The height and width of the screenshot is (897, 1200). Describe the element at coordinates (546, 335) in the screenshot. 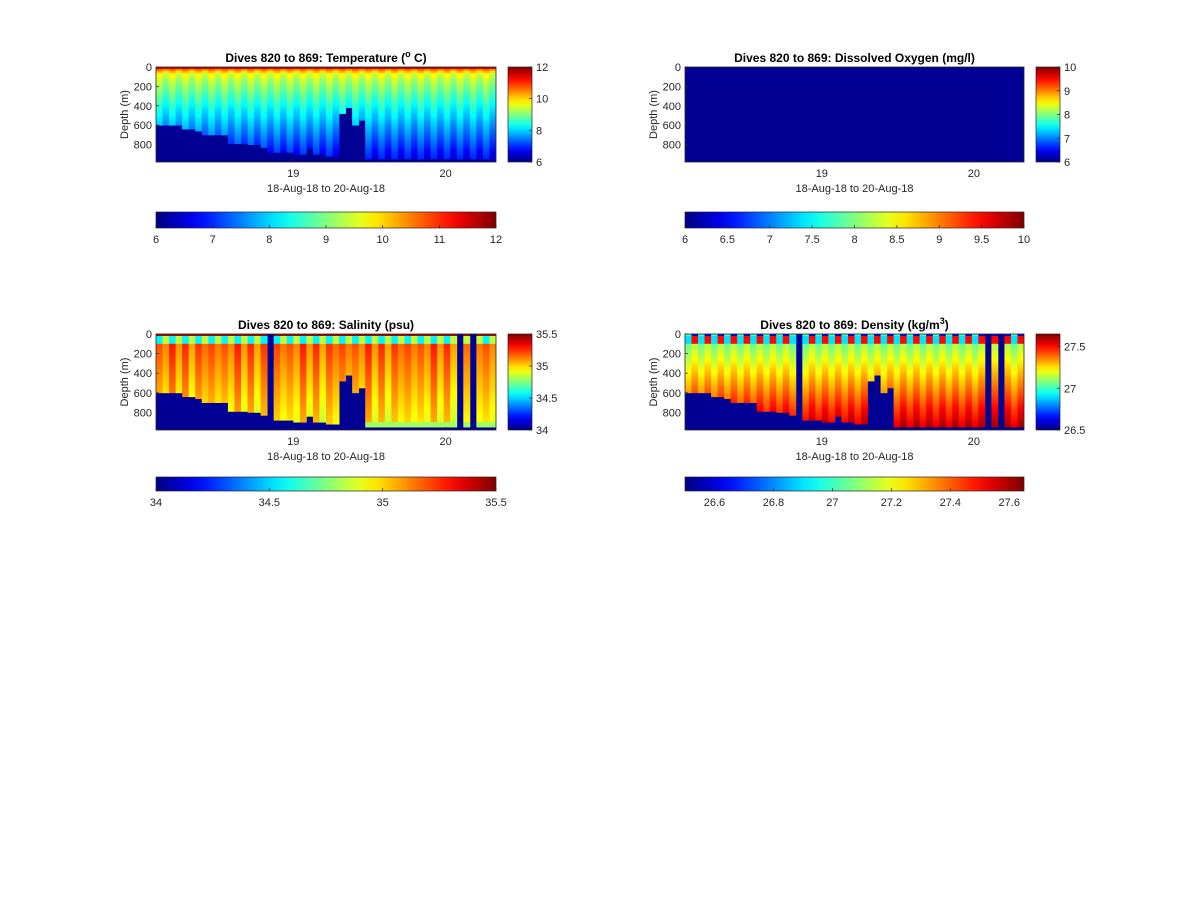

I see `colorbar-side-tick-label: 35.5` at that location.